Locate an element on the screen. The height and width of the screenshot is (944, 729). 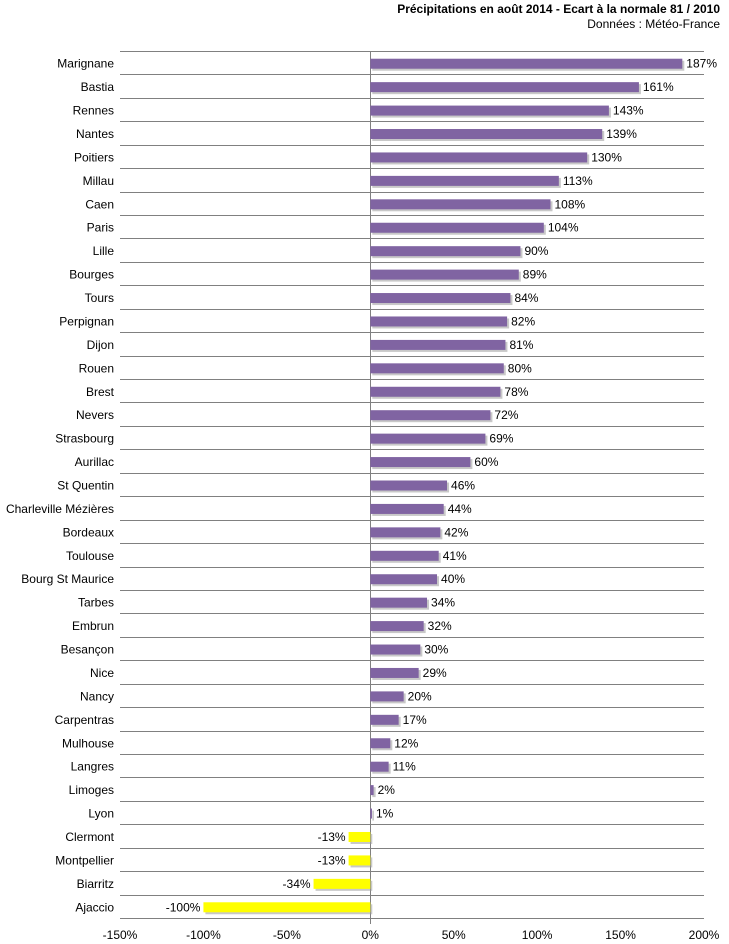
value-label: 84% is located at coordinates (526, 298).